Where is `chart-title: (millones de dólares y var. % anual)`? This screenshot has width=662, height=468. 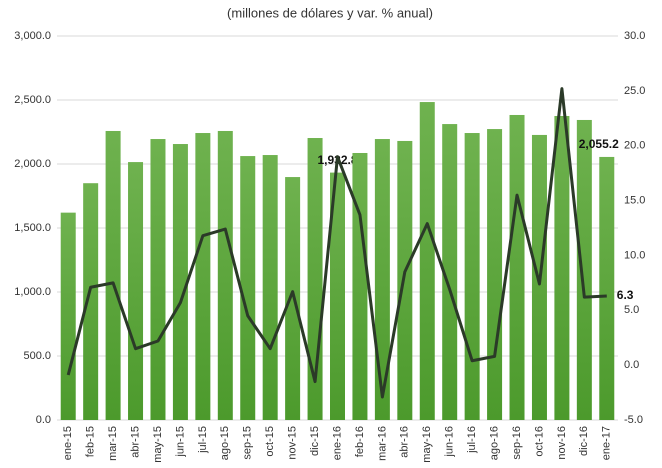
chart-title: (millones de dólares y var. % anual) is located at coordinates (330, 12).